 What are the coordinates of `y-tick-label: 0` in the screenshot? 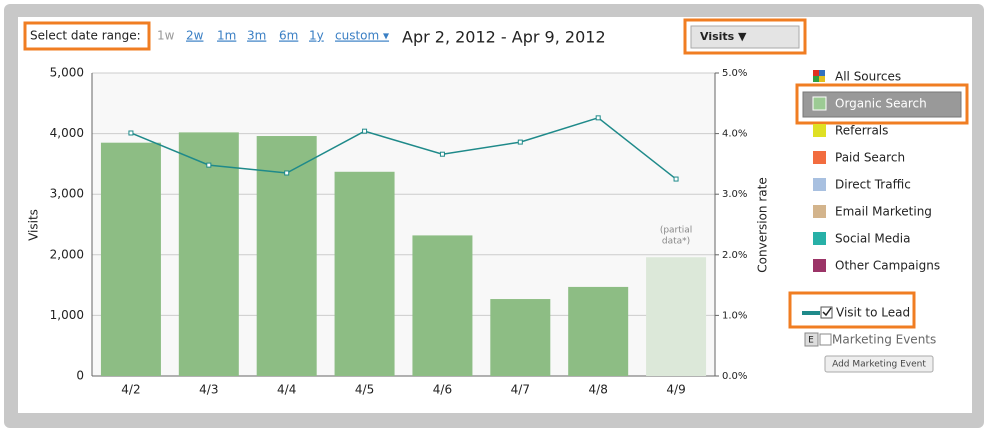 It's located at (80, 376).